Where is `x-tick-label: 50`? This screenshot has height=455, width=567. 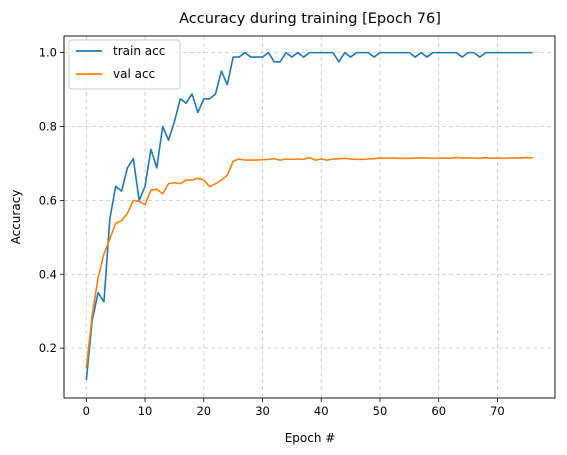 x-tick-label: 50 is located at coordinates (380, 411).